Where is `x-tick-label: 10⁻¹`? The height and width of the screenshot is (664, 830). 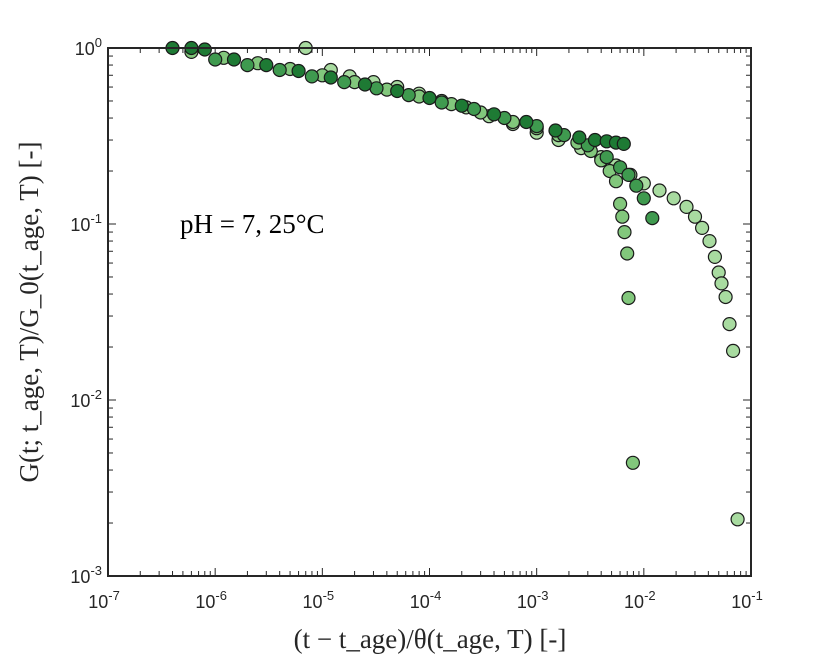 x-tick-label: 10⁻¹ is located at coordinates (747, 600).